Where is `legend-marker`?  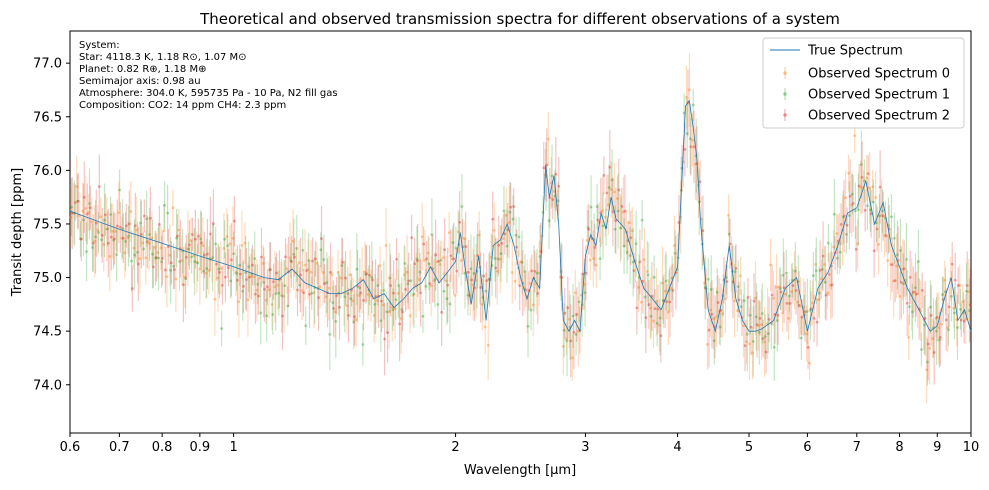 legend-marker is located at coordinates (785, 94).